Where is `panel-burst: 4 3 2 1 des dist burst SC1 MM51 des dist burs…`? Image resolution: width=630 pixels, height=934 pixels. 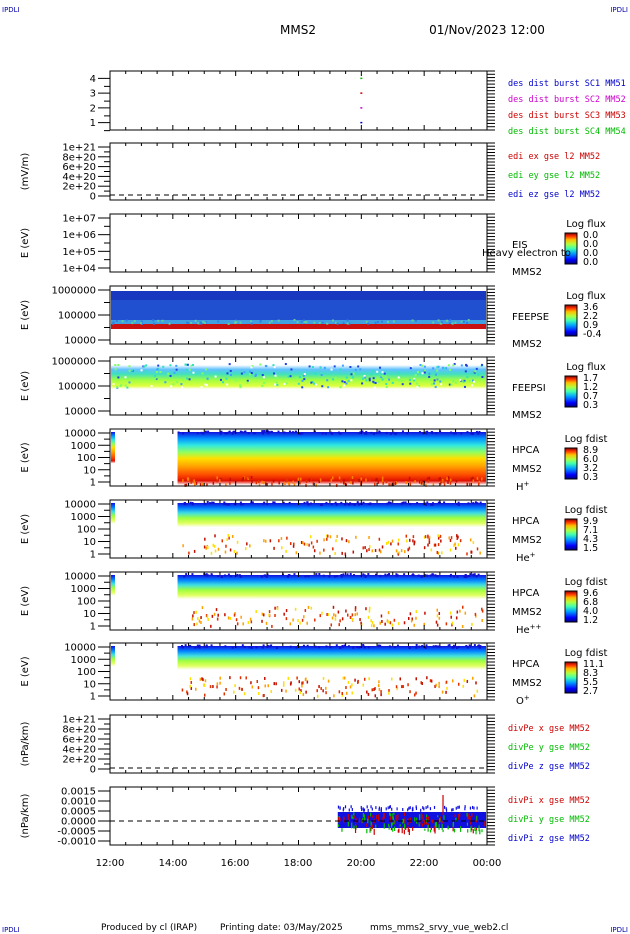
panel-burst: 4 3 2 1 des dist burst SC1 MM51 des dist burs… is located at coordinates (358, 103).